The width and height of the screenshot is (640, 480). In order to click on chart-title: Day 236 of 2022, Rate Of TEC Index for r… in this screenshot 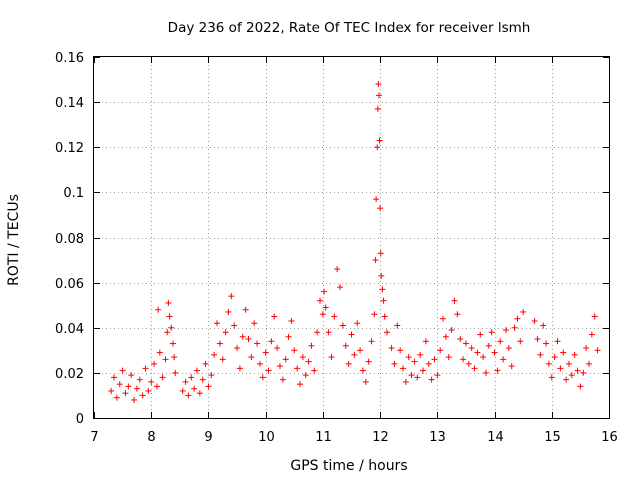, I will do `click(349, 28)`.